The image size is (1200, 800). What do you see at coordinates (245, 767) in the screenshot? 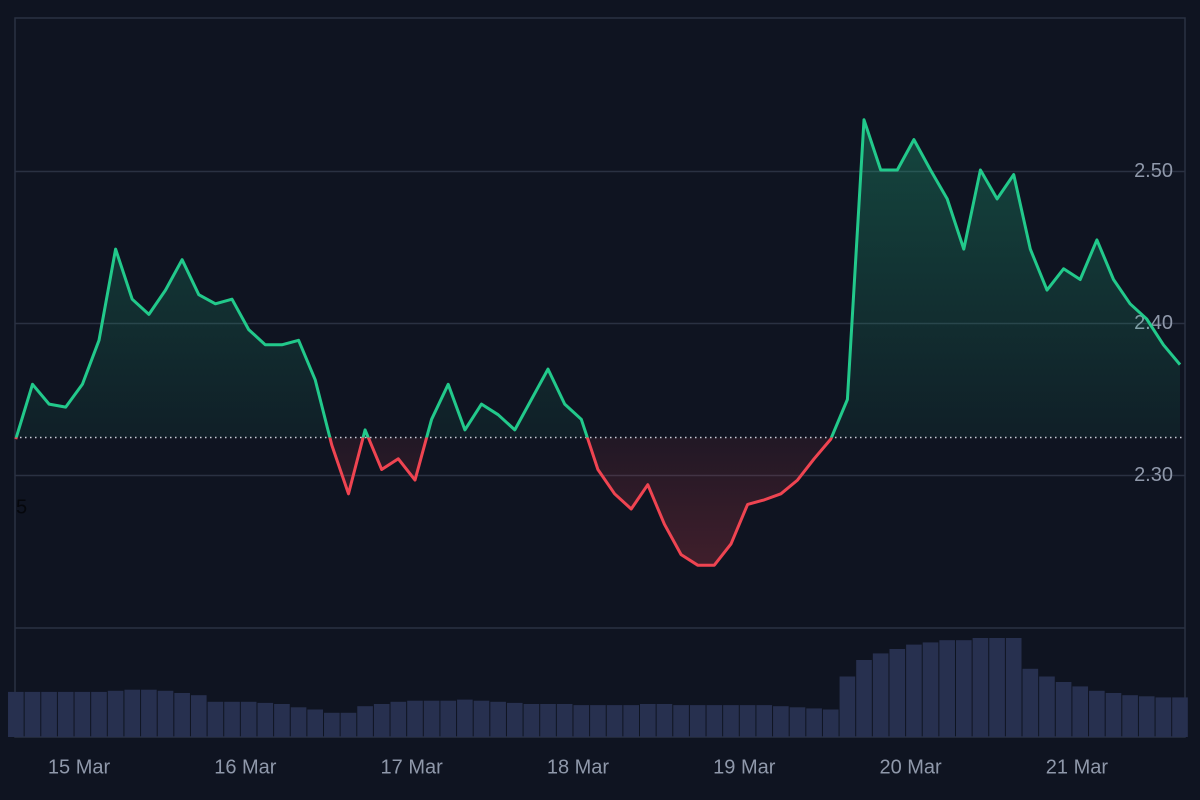
I see `x-tick-label: 16 Mar` at bounding box center [245, 767].